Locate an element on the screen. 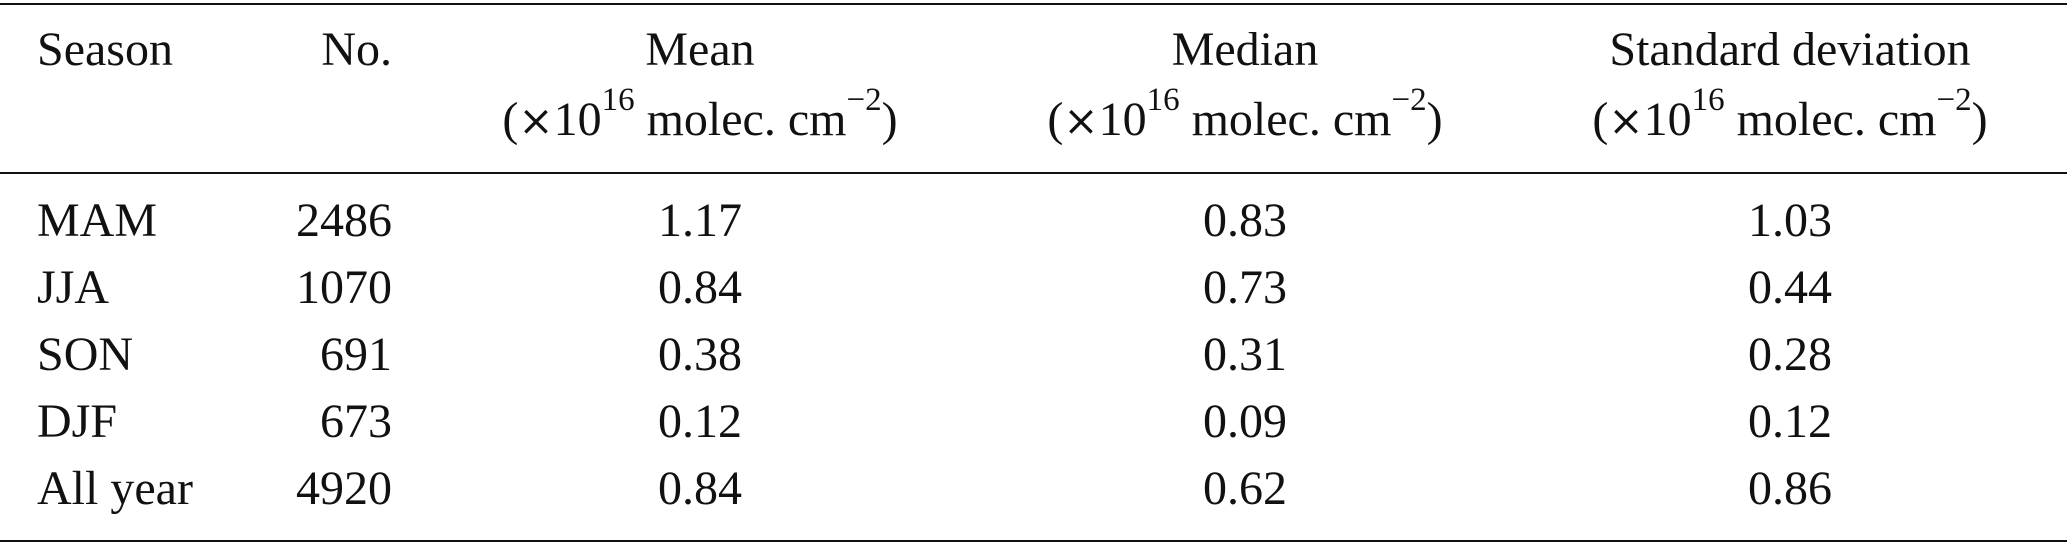 This screenshot has width=2067, height=545. cell-standard-deviation: 0.44 is located at coordinates (1790, 287).